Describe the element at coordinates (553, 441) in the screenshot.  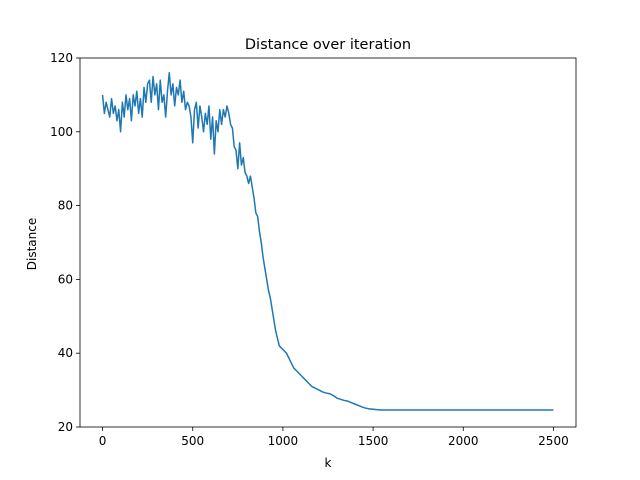
I see `x-tick-label: 2500` at that location.